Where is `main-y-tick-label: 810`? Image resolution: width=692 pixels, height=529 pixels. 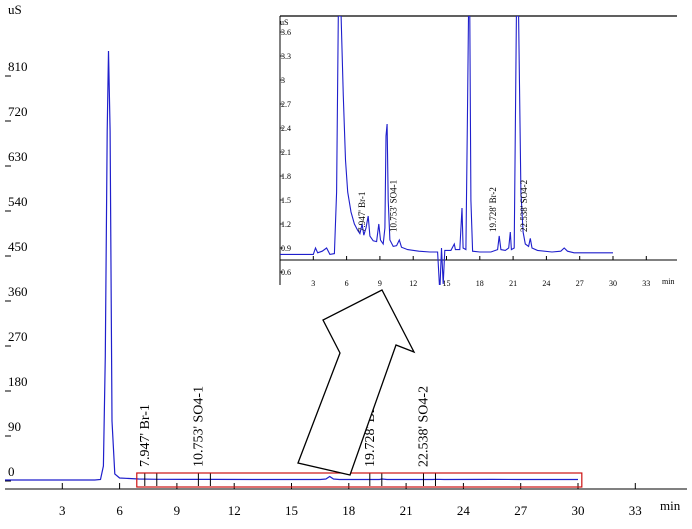
main-y-tick-label: 810 is located at coordinates (18, 66).